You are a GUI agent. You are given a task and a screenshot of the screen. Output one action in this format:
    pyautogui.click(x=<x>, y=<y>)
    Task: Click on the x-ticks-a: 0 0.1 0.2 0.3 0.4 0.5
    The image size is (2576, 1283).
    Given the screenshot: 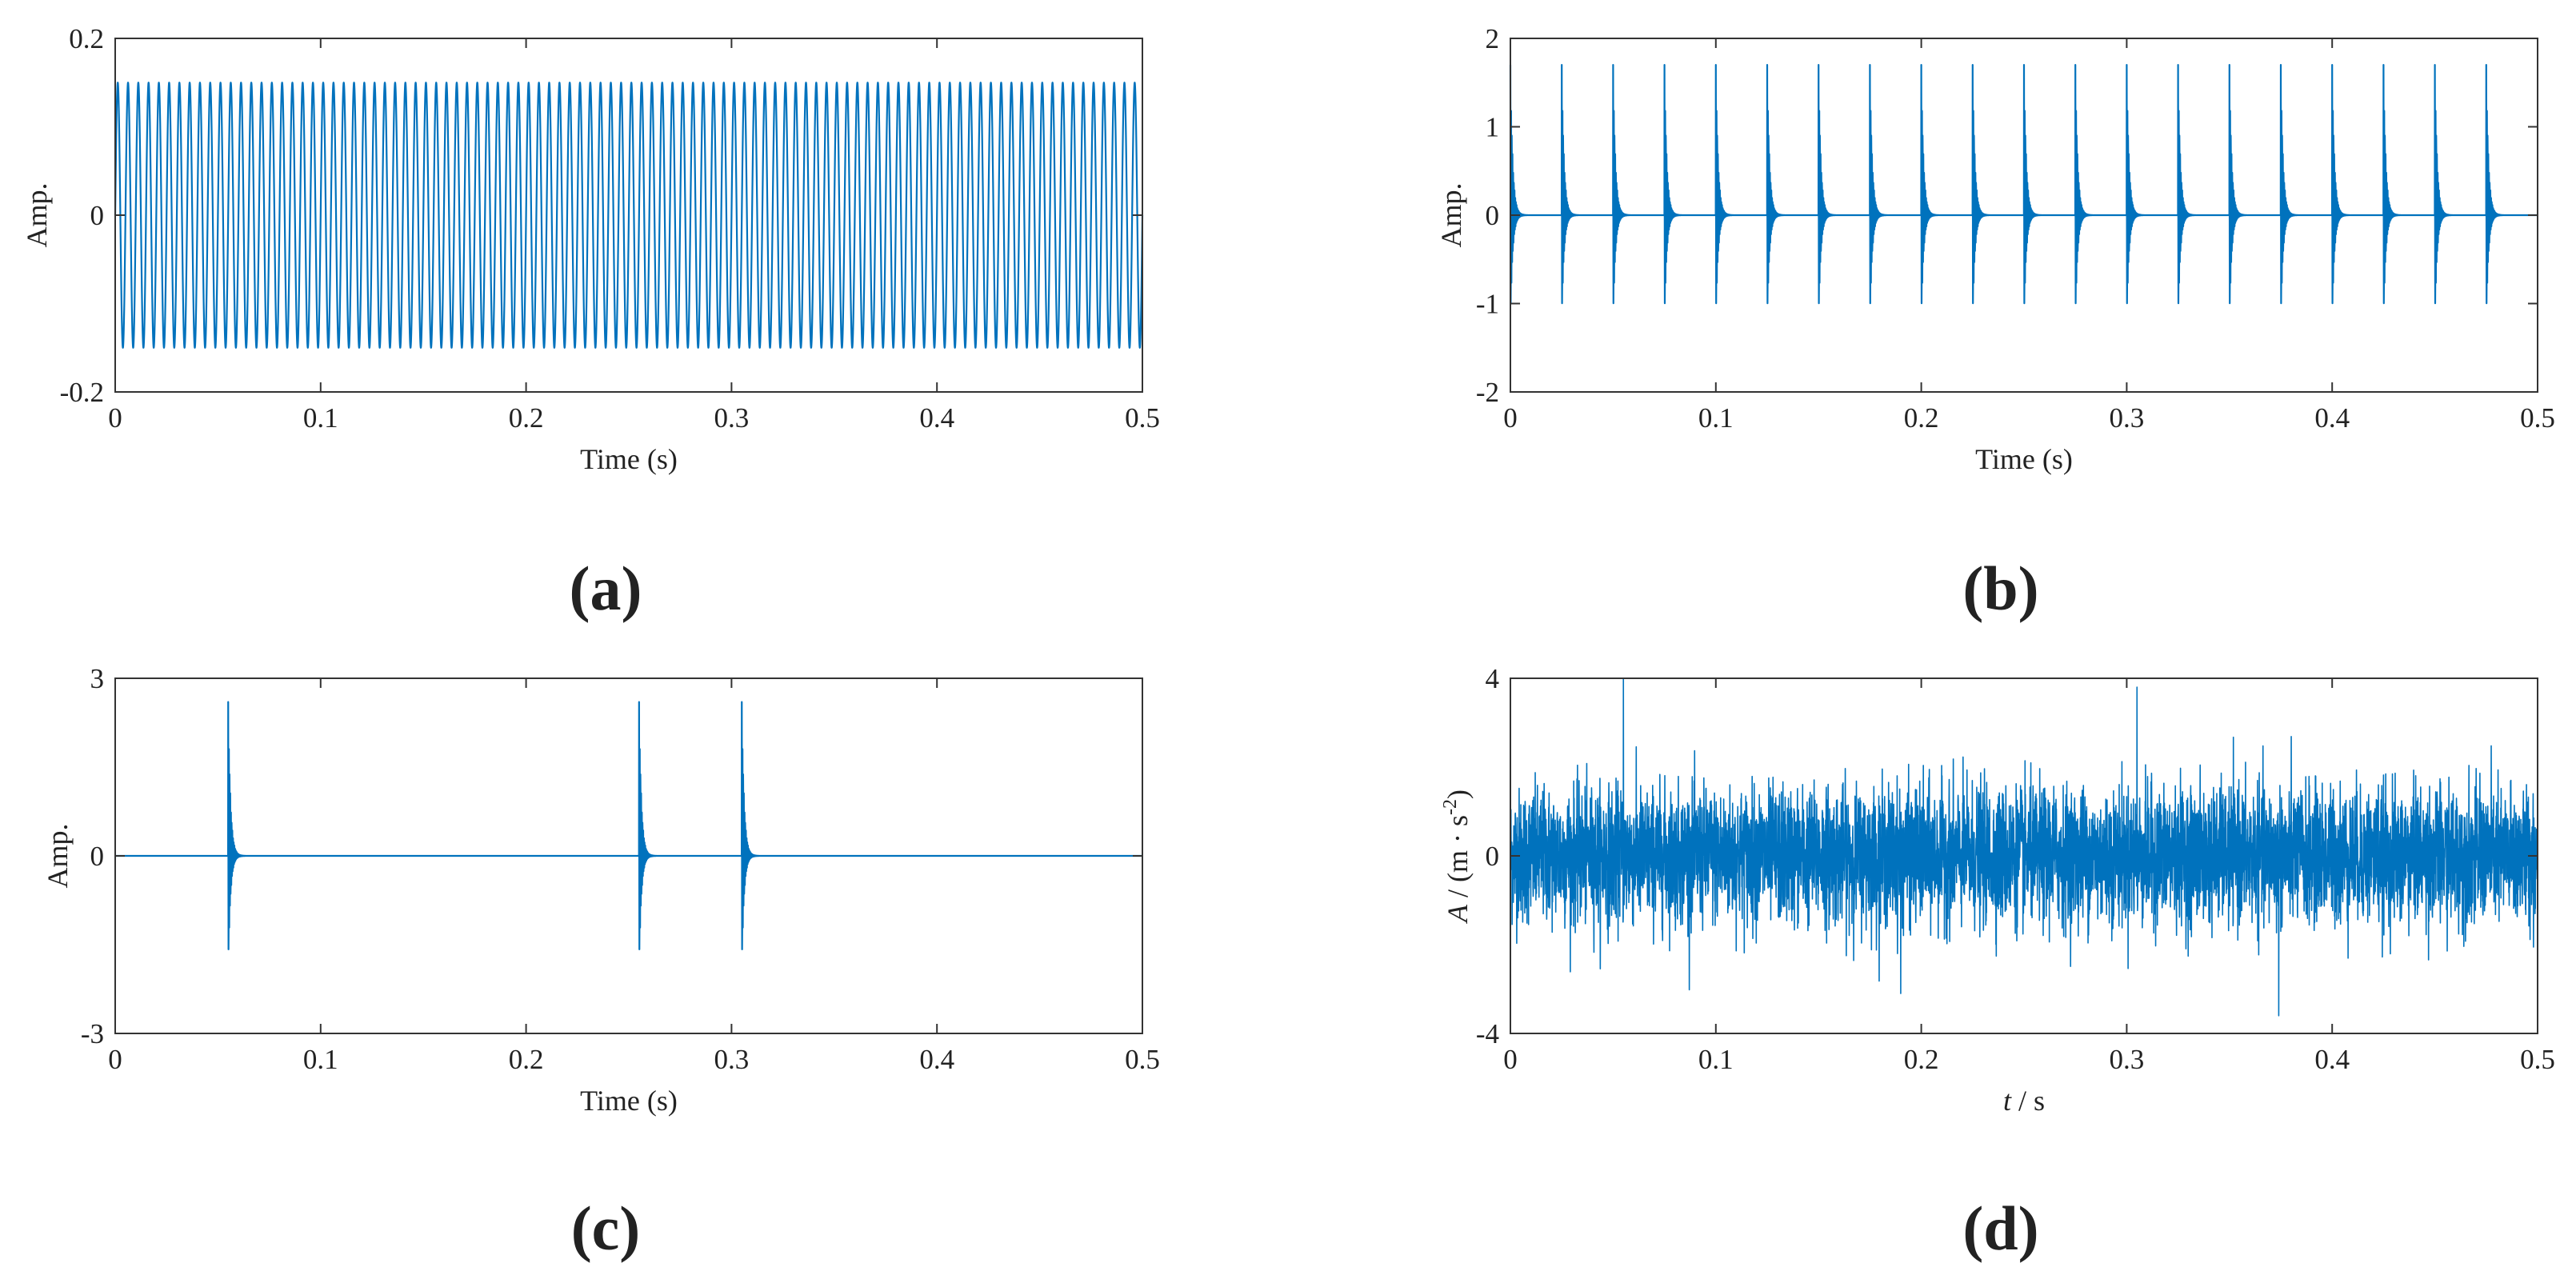 What is the action you would take?
    pyautogui.click(x=634, y=236)
    